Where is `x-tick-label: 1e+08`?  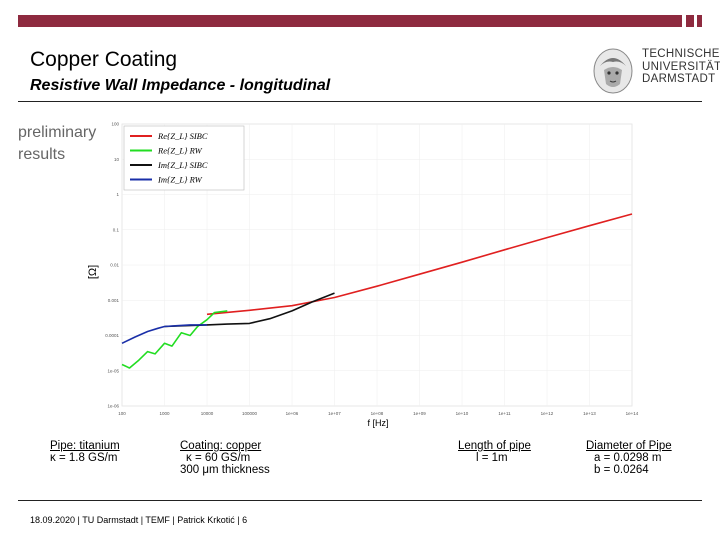 x-tick-label: 1e+08 is located at coordinates (377, 413).